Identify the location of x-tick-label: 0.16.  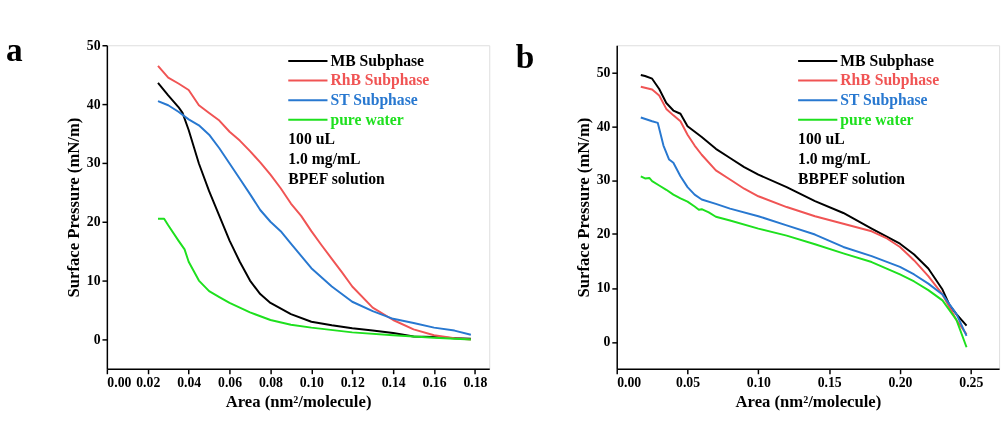
(434, 382).